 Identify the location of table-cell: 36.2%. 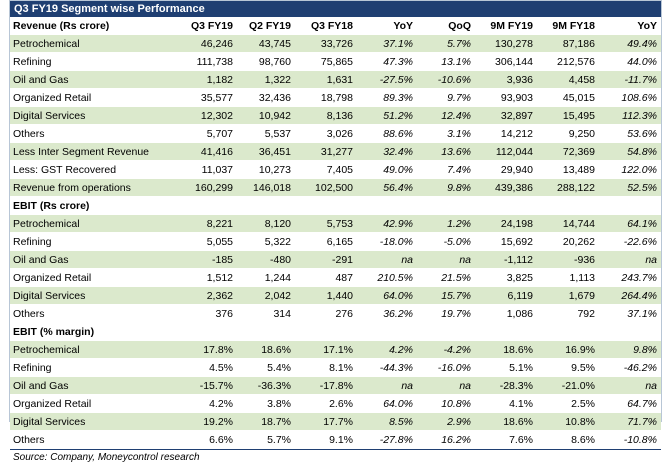
(387, 313).